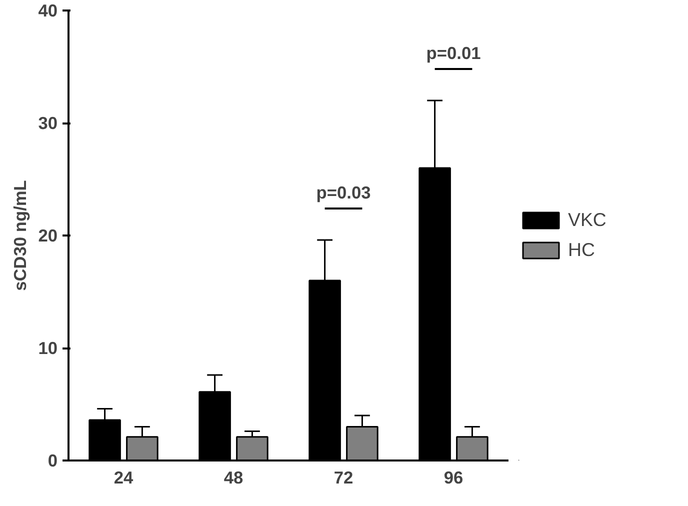  Describe the element at coordinates (124, 478) in the screenshot. I see `x-tick-label: 24` at that location.